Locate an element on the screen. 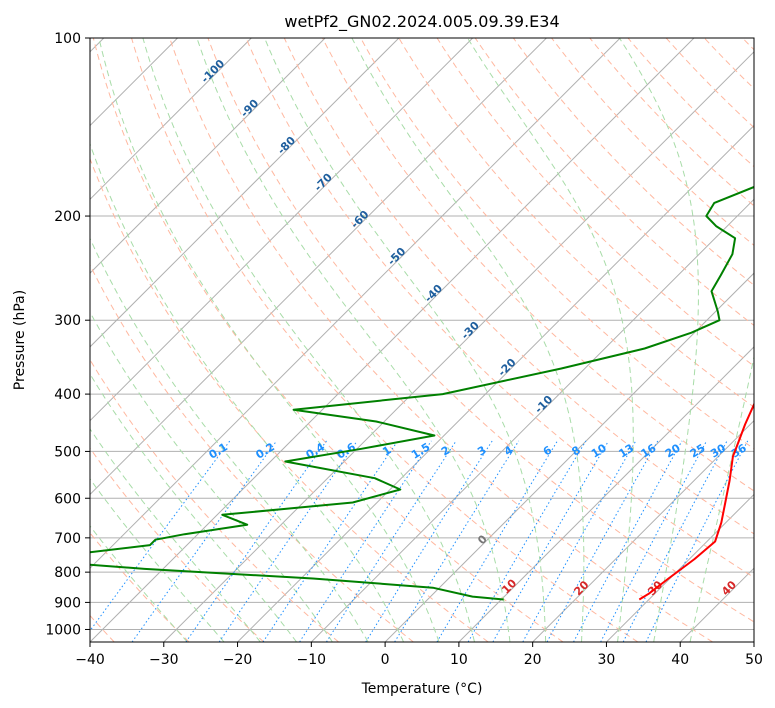 The image size is (775, 708). y-tick-label: 1000 is located at coordinates (63, 630).